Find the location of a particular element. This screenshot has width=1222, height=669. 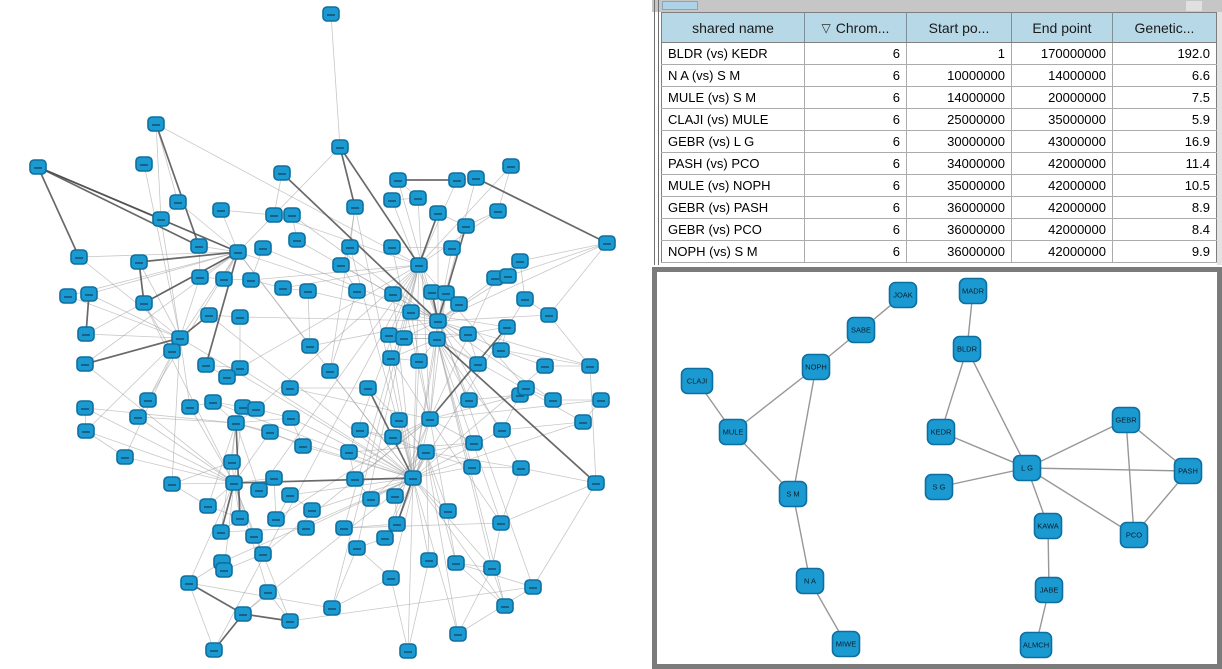

table-row: MULE (vs) NOPH 6 35000000 42000000 10.5 is located at coordinates (939, 185).